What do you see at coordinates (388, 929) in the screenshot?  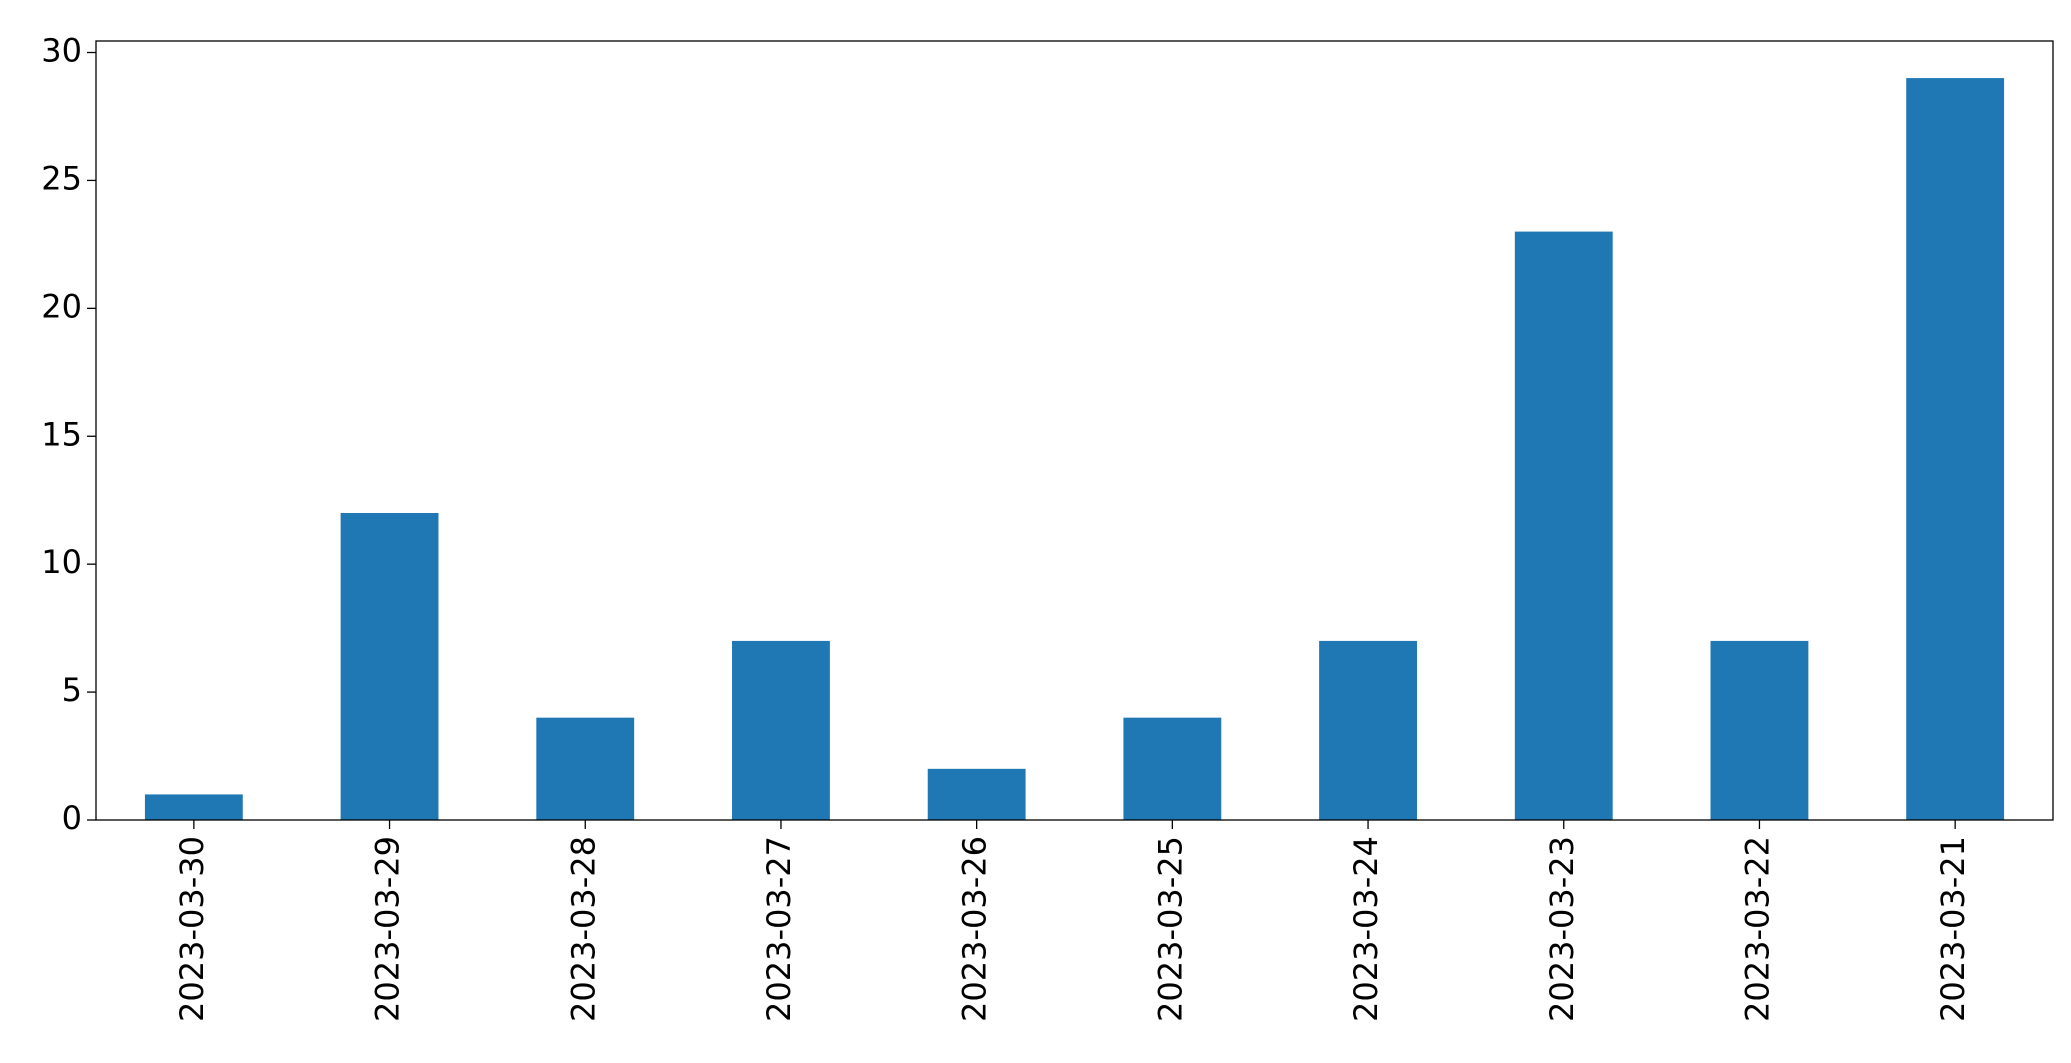 I see `x-tick-label: 2023-03-29` at bounding box center [388, 929].